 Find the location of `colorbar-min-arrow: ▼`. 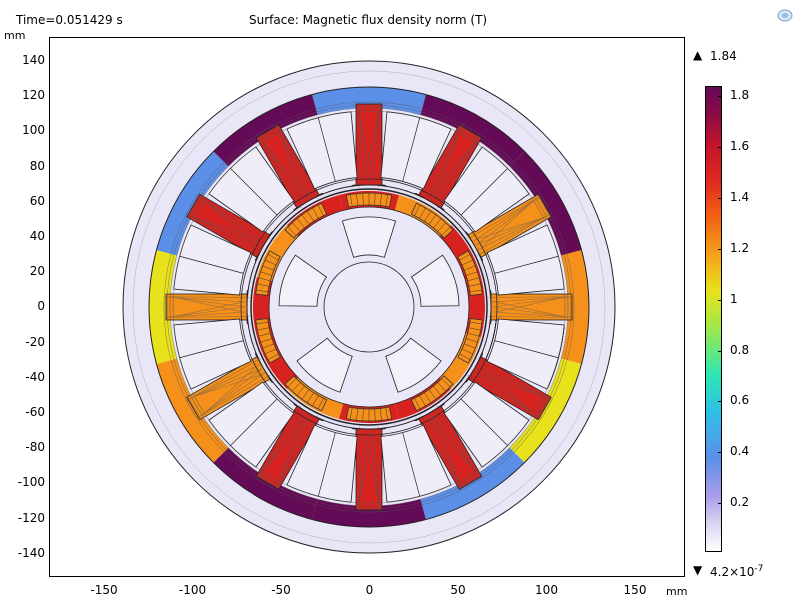

colorbar-min-arrow: ▼ is located at coordinates (698, 570).